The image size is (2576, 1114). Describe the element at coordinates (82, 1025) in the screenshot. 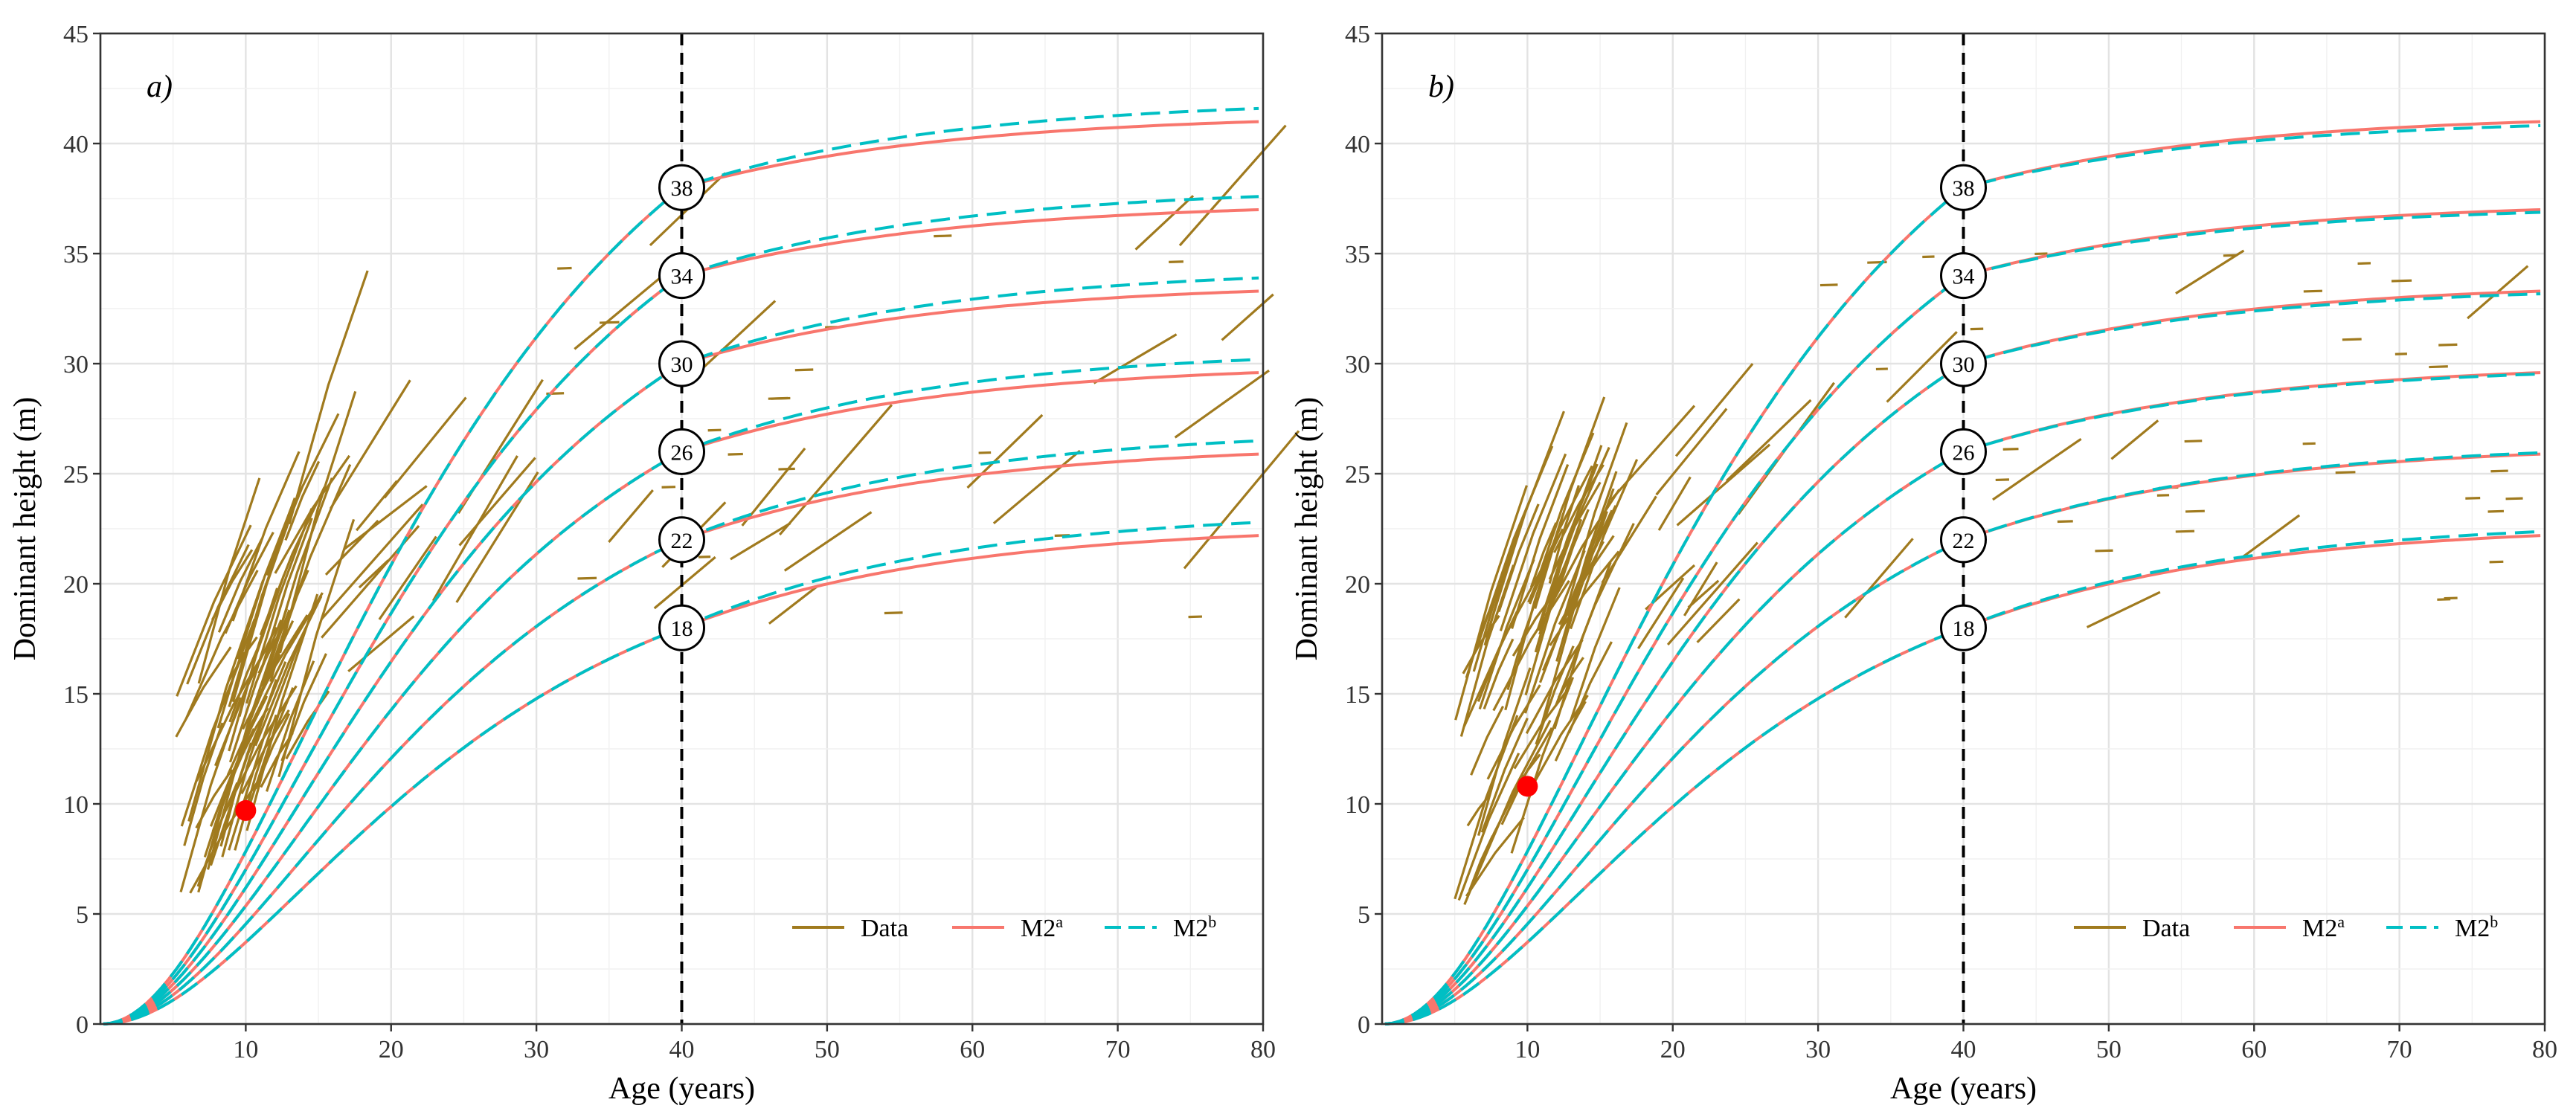

I see `y-tick-label: 0` at that location.